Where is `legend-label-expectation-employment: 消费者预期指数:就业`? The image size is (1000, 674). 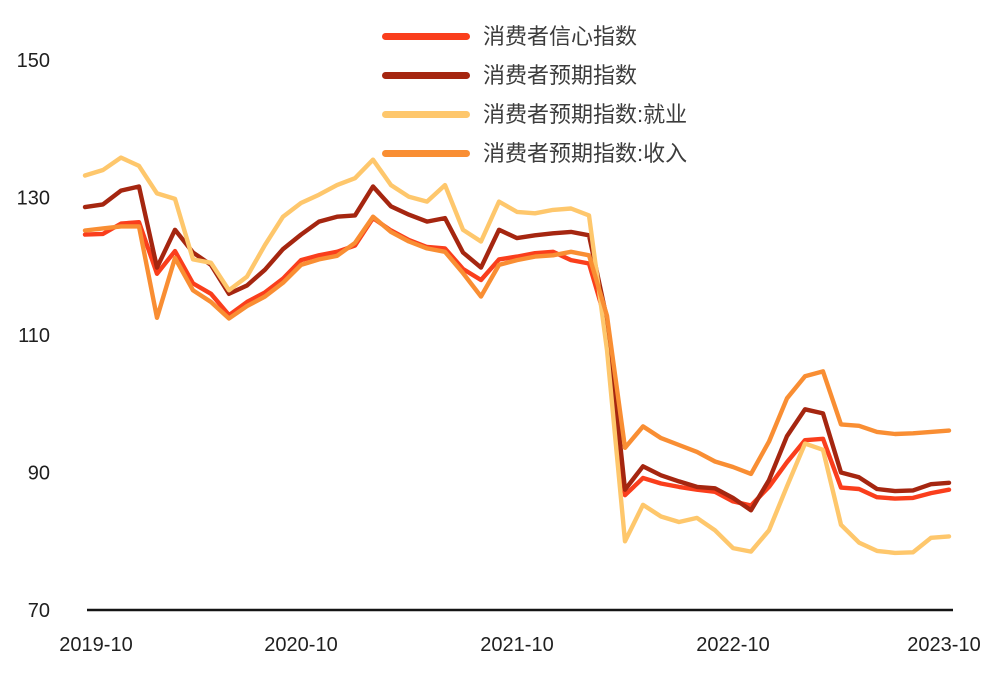
legend-label-expectation-employment: 消费者预期指数:就业 is located at coordinates (585, 114).